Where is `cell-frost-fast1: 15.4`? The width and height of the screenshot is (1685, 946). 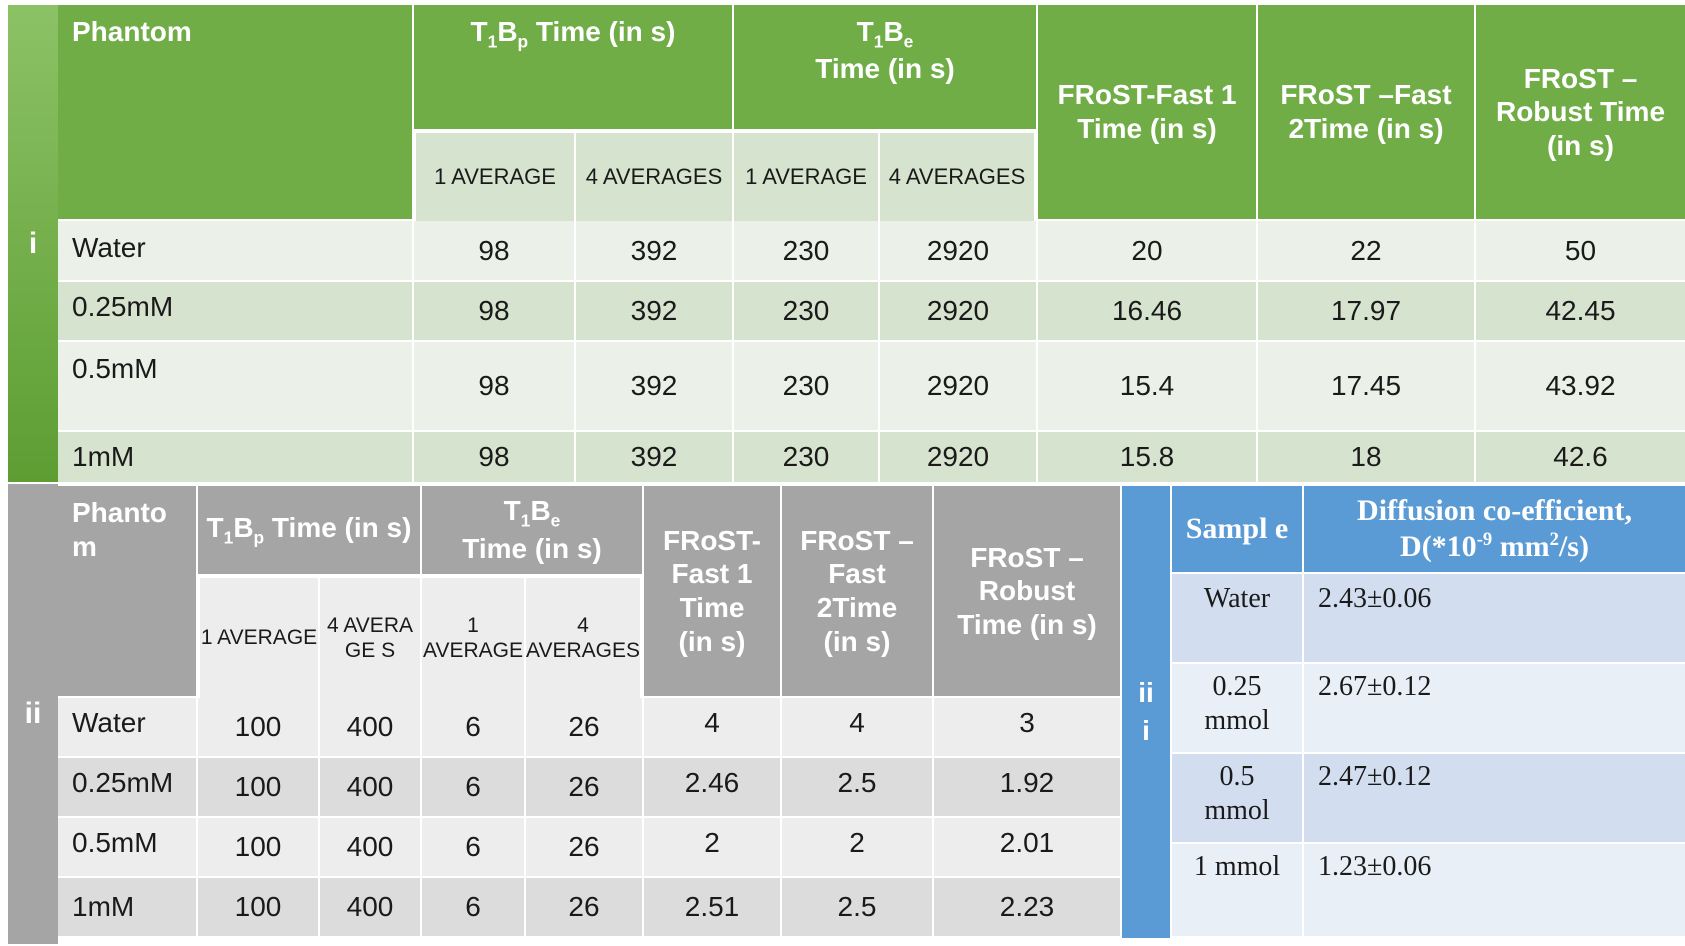
cell-frost-fast1: 15.4 is located at coordinates (1147, 386).